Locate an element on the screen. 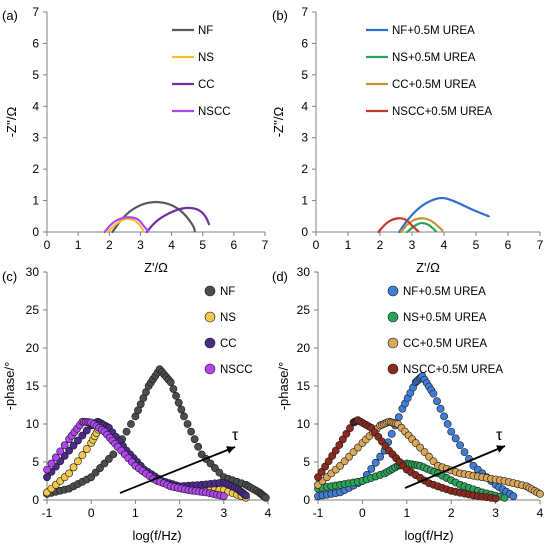 Image resolution: width=550 pixels, height=550 pixels. tau-arrow-head is located at coordinates (500, 449).